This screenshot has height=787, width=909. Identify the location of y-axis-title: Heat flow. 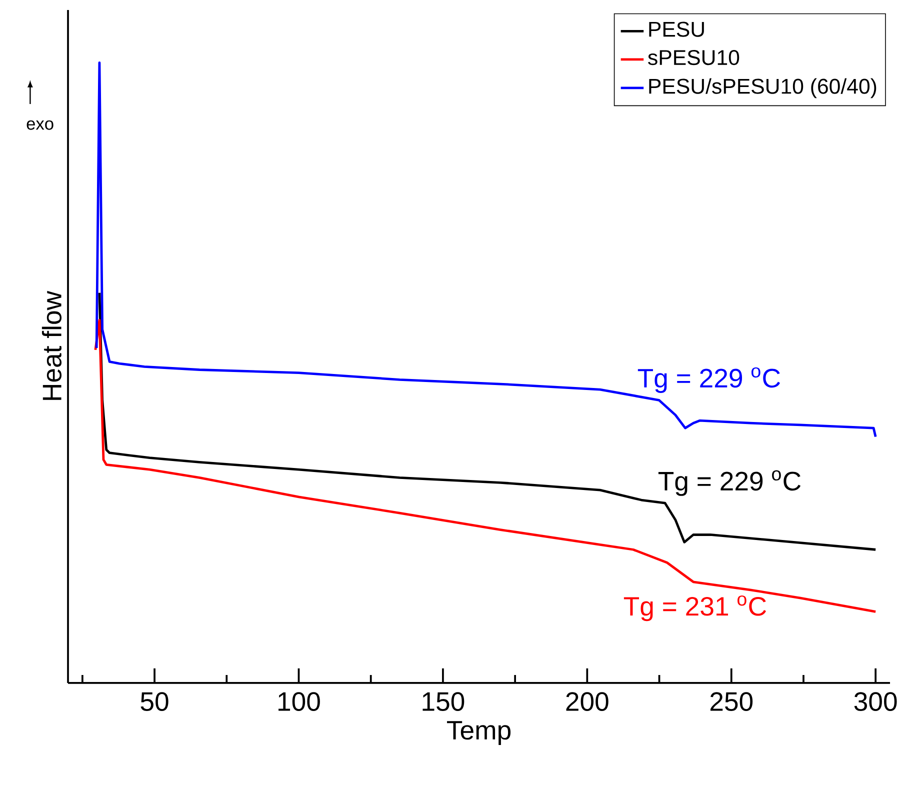
(52, 345).